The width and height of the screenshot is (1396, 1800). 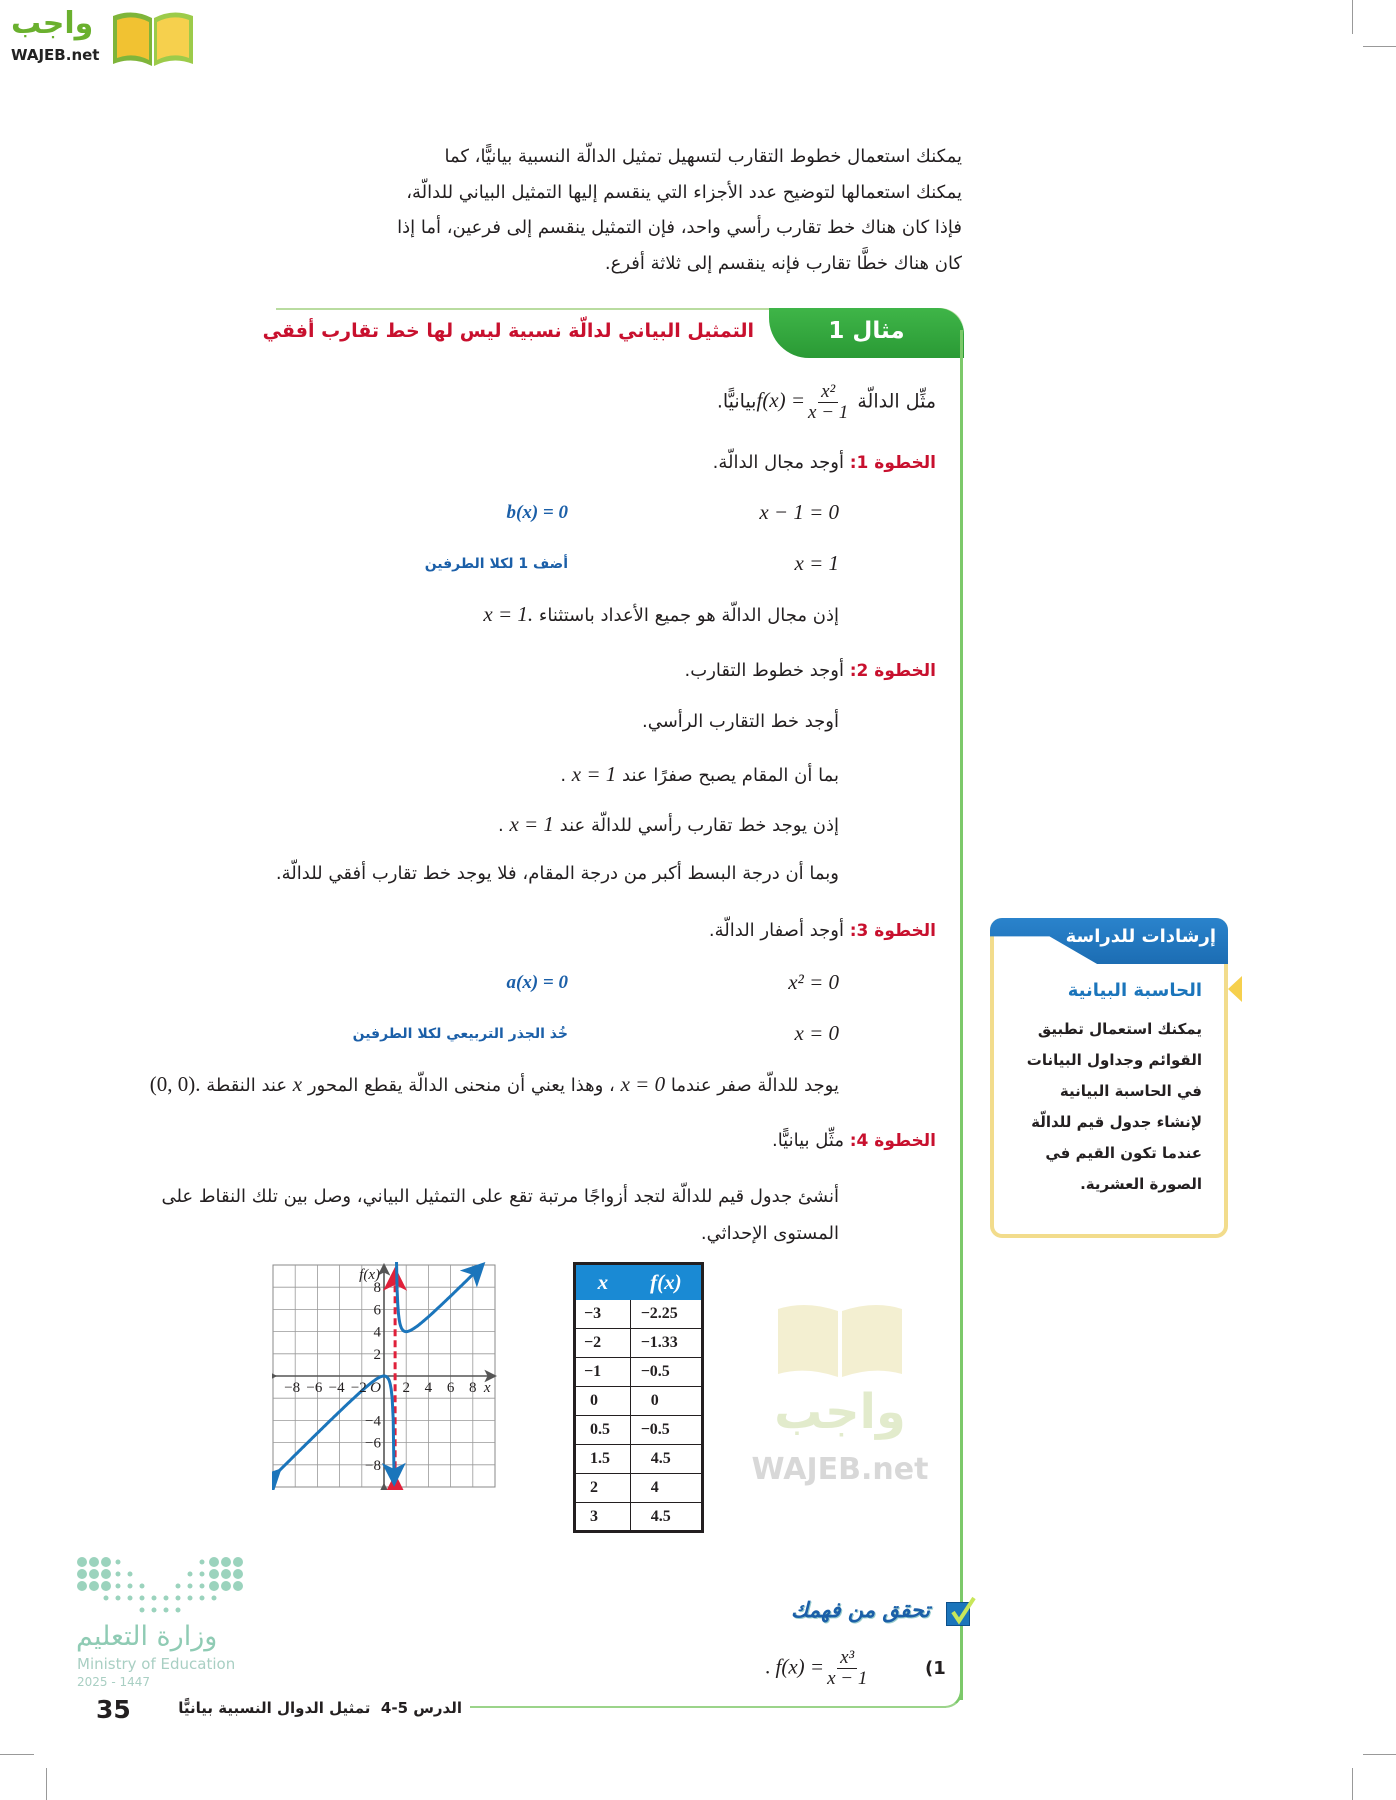 What do you see at coordinates (602, 1488) in the screenshot?
I see `table-cell: 2` at bounding box center [602, 1488].